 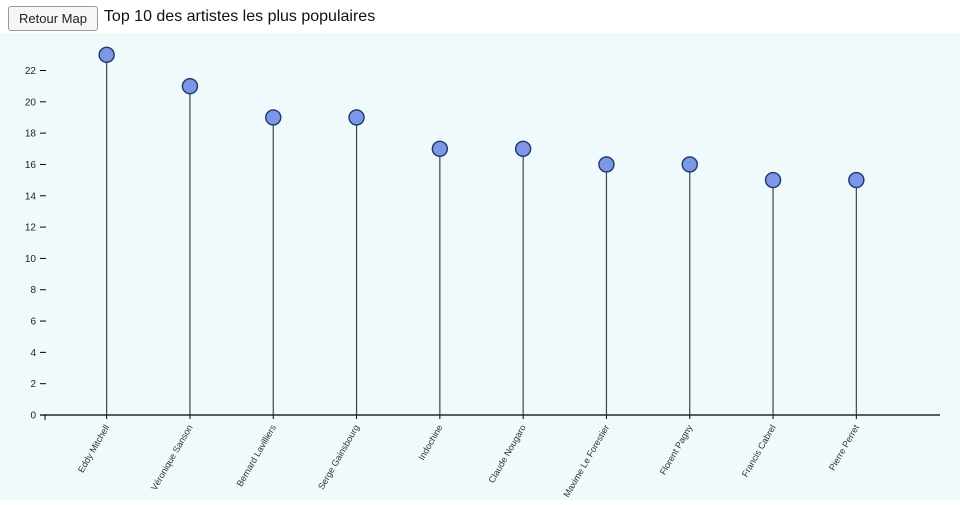 I want to click on retour-map-button: Retour Map, so click(x=53, y=18).